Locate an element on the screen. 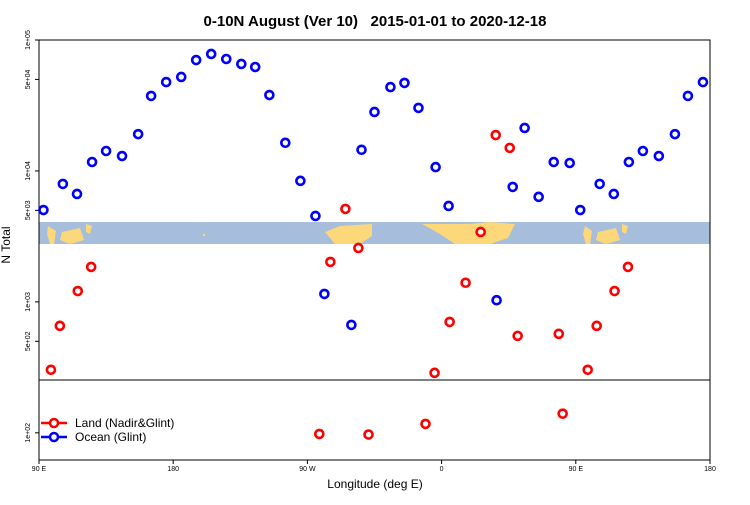 This screenshot has width=750, height=505. legend-label-ocean: Ocean (Glint) is located at coordinates (110, 437).